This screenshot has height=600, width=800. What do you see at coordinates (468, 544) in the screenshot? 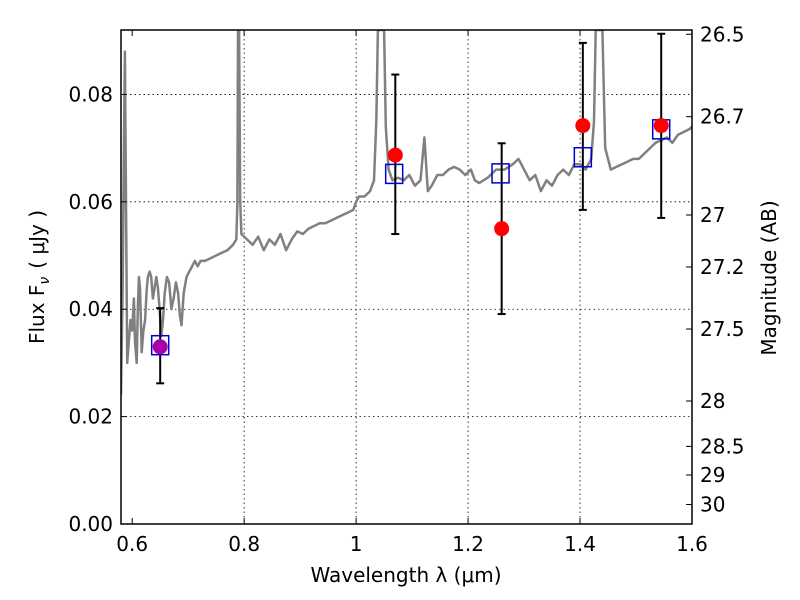
I see `x-tick-label: 1.2` at bounding box center [468, 544].